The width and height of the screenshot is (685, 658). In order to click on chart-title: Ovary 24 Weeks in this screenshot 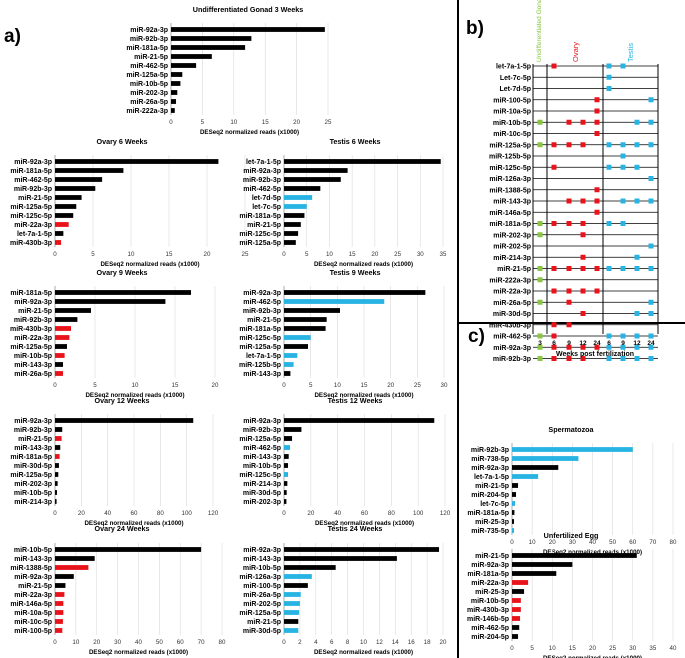, I will do `click(121, 528)`.